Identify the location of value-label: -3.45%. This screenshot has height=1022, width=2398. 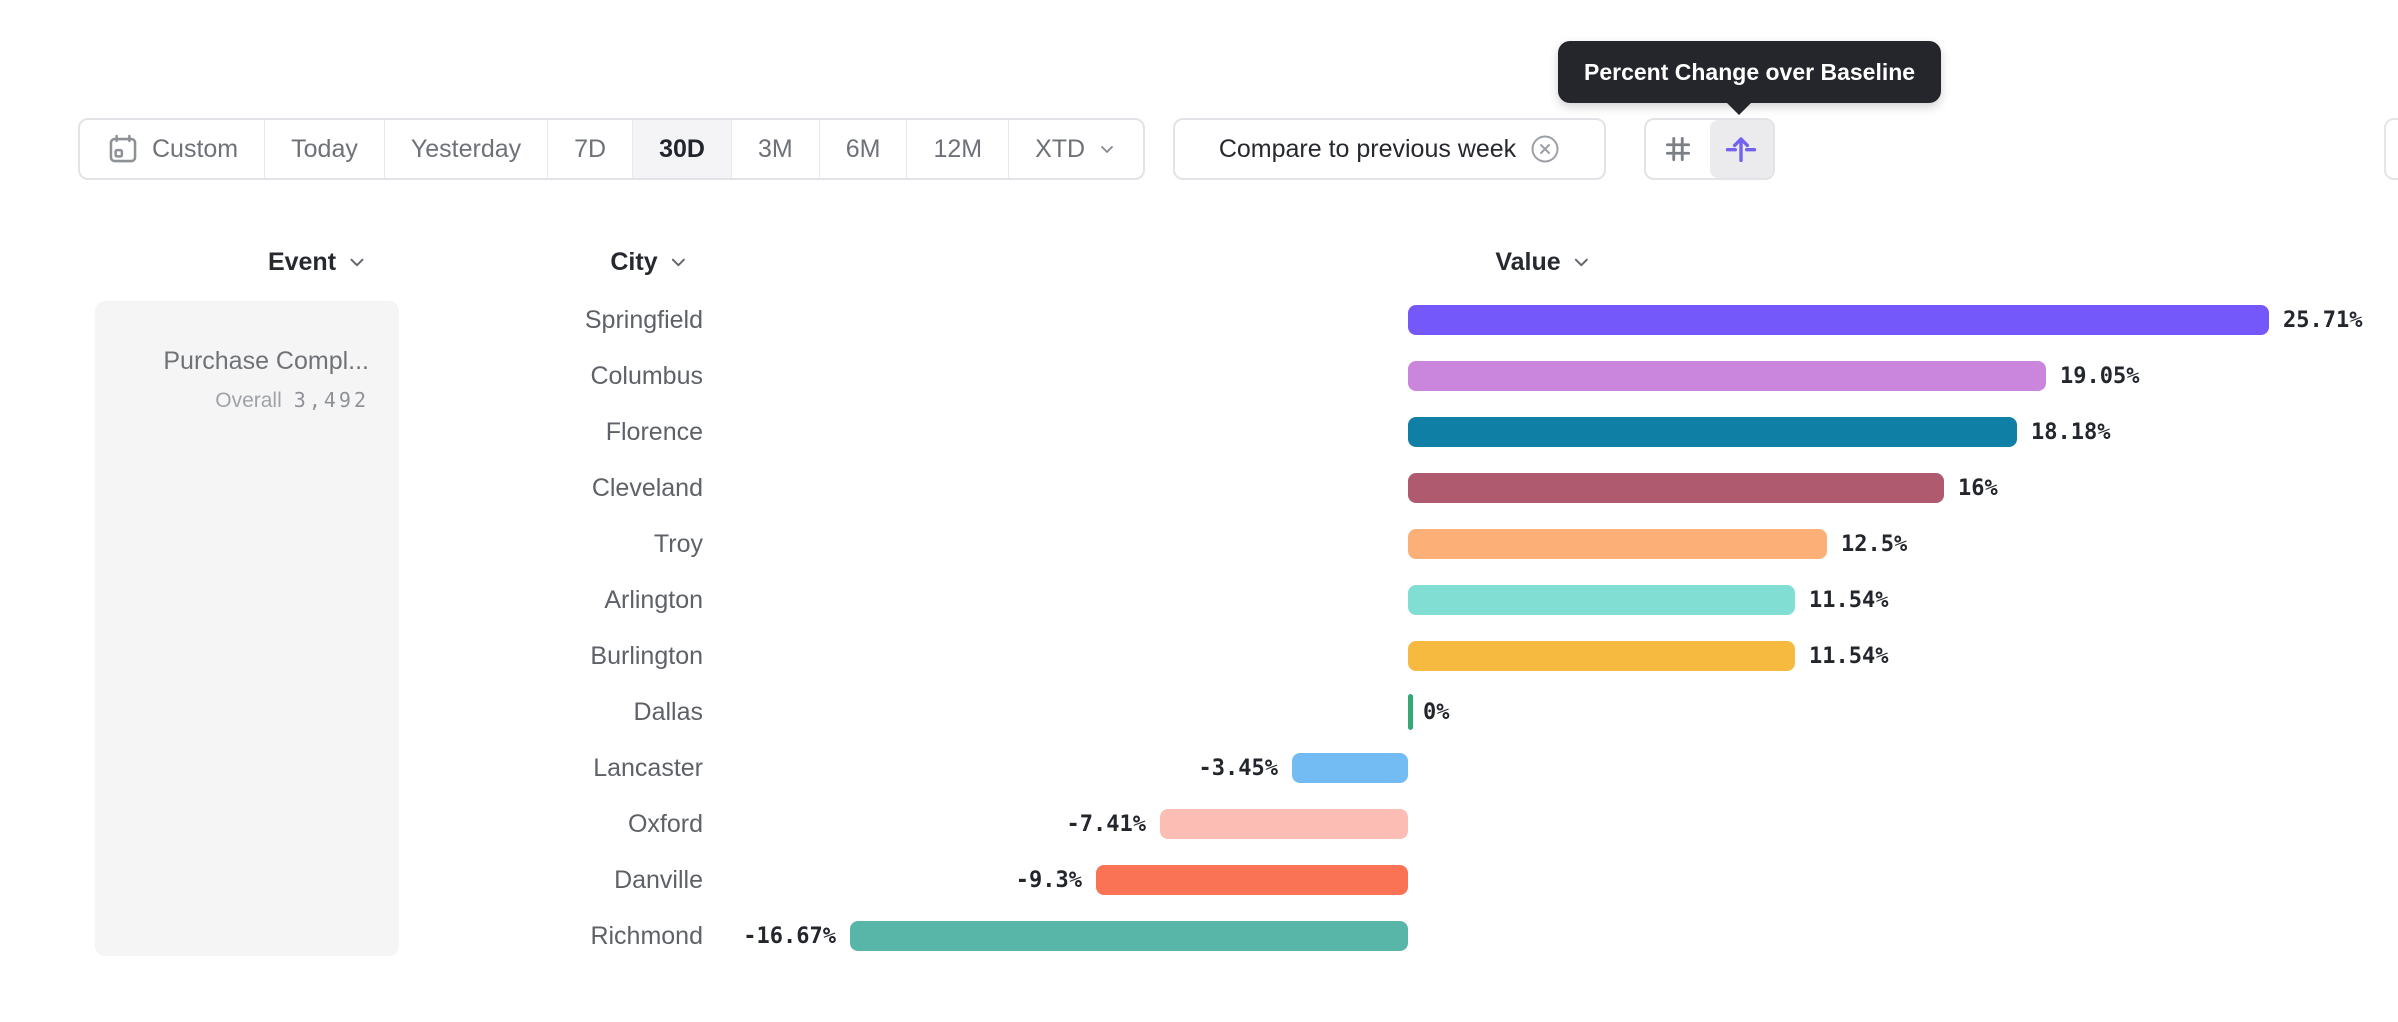
(1238, 768).